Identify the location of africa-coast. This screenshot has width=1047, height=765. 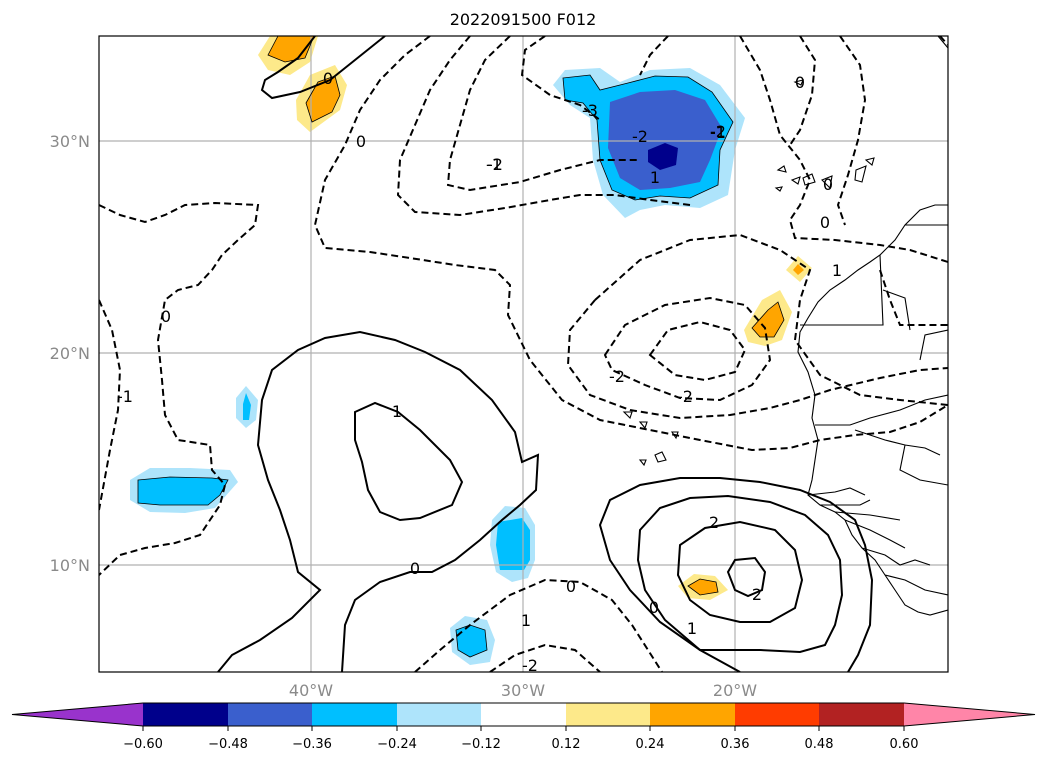
(872, 410).